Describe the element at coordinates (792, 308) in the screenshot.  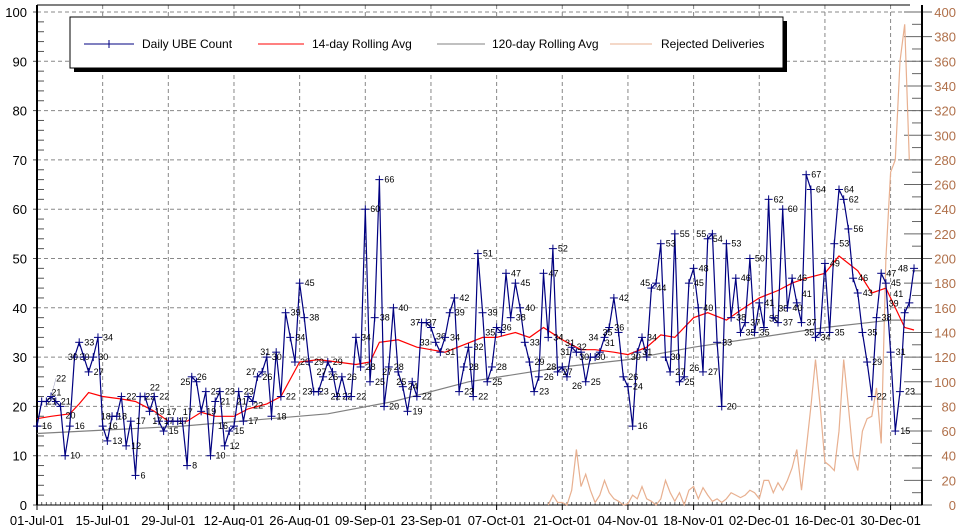
I see `data-point: 40` at that location.